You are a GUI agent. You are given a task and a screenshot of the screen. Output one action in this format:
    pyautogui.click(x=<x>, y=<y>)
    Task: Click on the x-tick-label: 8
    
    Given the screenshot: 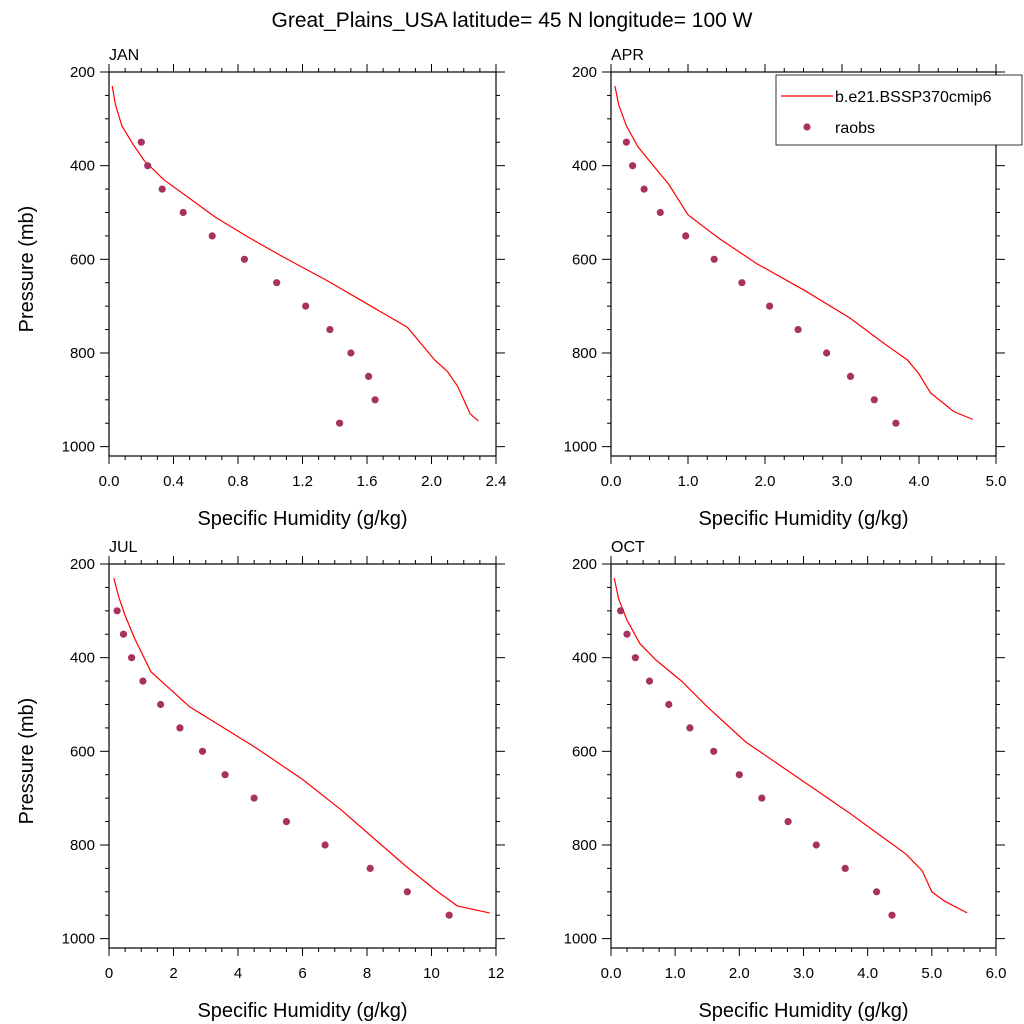 What is the action you would take?
    pyautogui.click(x=367, y=973)
    